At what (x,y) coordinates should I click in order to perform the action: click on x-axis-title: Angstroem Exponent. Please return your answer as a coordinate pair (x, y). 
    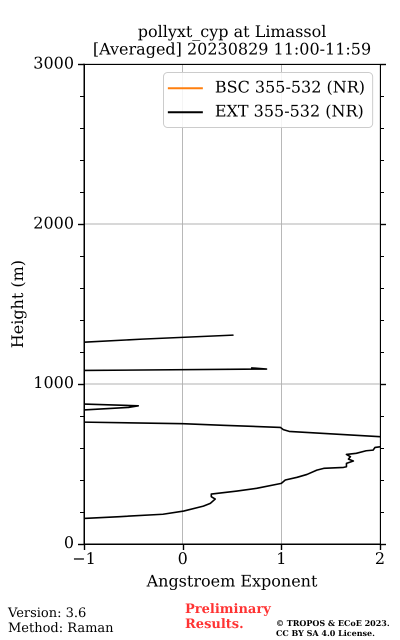
    Looking at the image, I should click on (232, 581).